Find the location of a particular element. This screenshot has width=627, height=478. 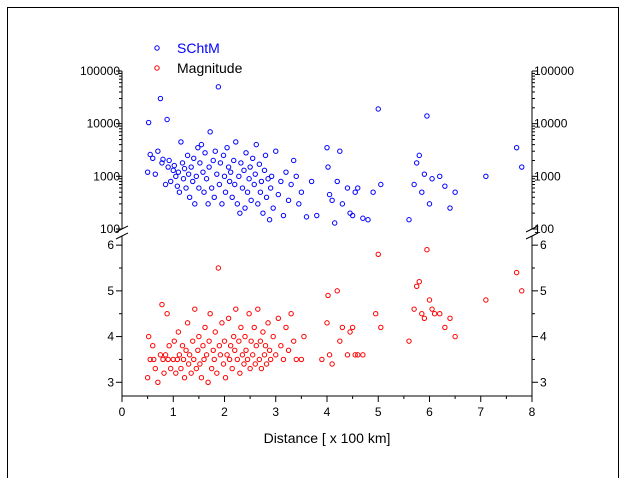

lower-y-tick-label-left-2: 5 is located at coordinates (110, 291).